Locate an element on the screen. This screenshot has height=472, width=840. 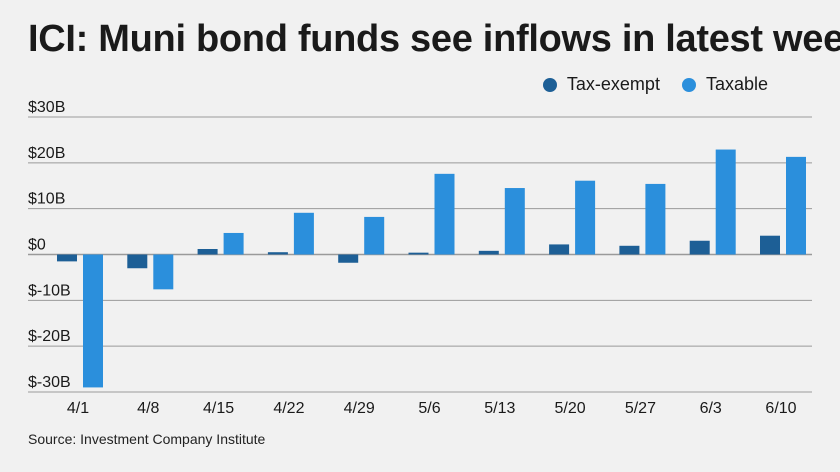
source-note: Source: Investment Company Institute is located at coordinates (147, 439).